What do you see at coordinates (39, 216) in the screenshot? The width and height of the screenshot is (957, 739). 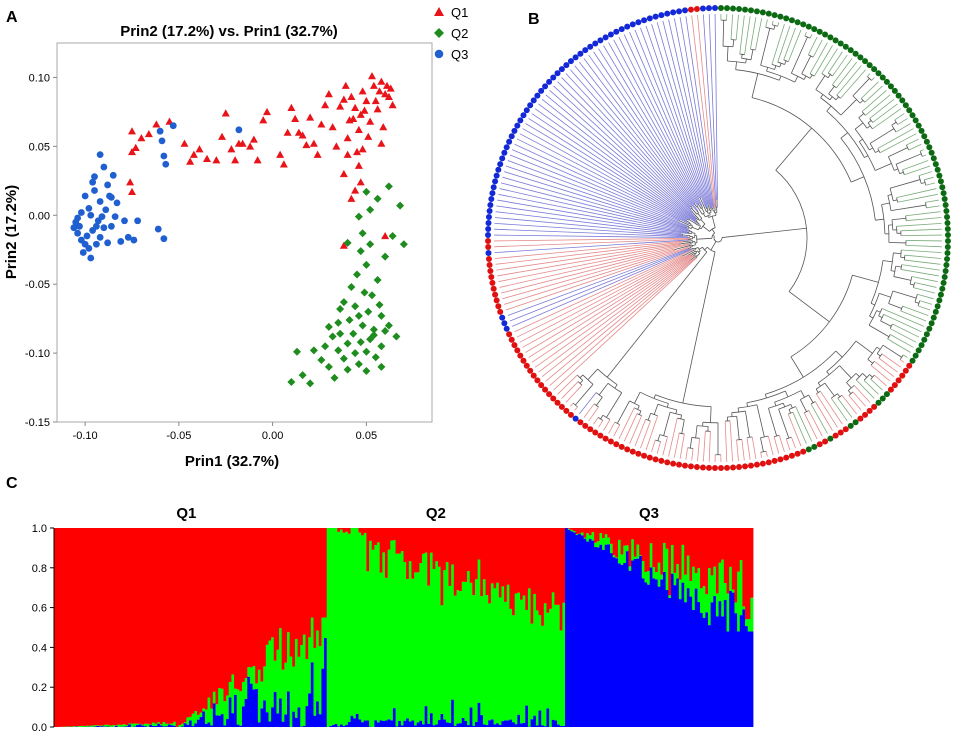 I see `y-tick-label: 0.00` at bounding box center [39, 216].